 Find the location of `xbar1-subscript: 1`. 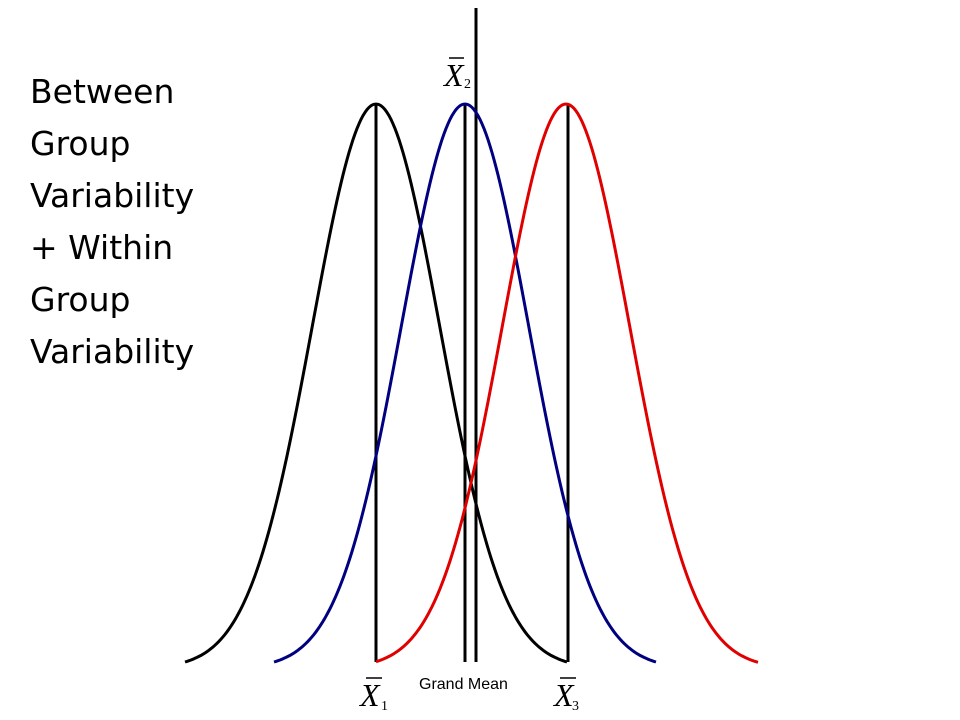

xbar1-subscript: 1 is located at coordinates (384, 706).